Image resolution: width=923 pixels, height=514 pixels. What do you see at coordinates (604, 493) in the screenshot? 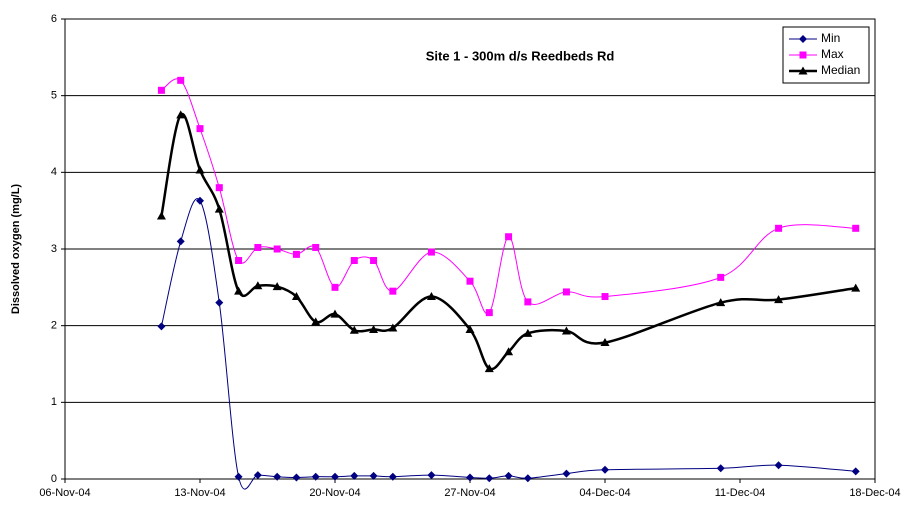
I see `x-tick-label: 04-Dec-04` at bounding box center [604, 493].